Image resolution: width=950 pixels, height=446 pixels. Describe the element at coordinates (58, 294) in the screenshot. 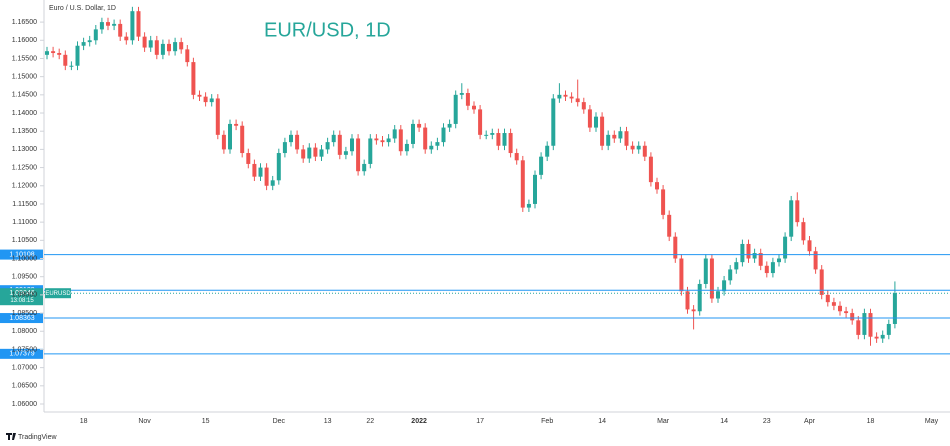

I see `symbol-label: EURUSD` at that location.